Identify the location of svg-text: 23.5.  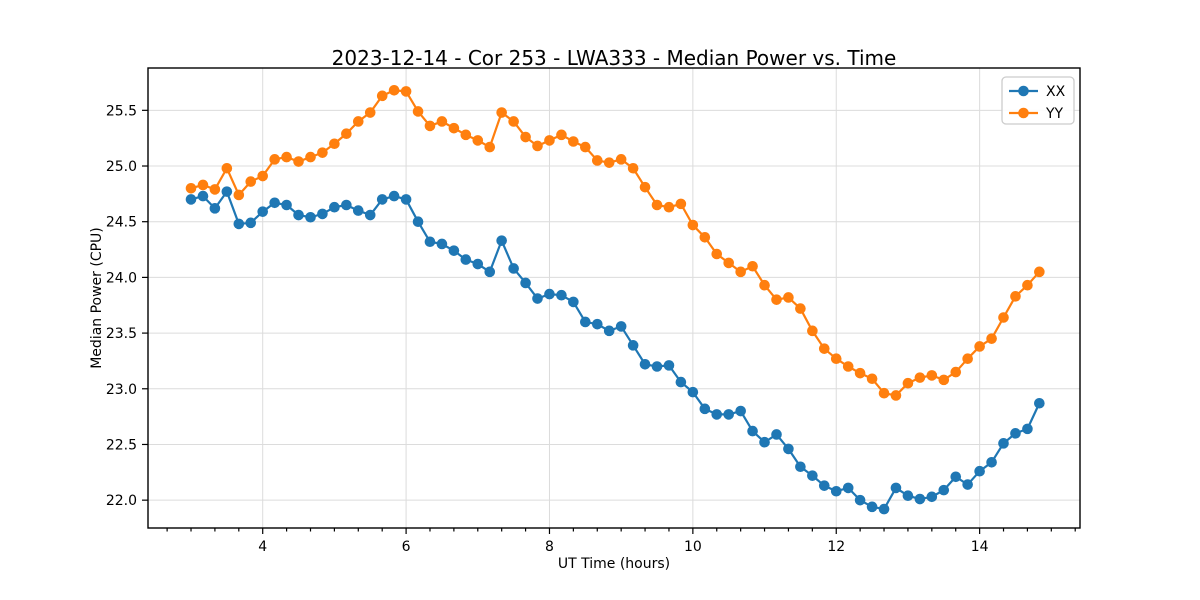
(121, 334).